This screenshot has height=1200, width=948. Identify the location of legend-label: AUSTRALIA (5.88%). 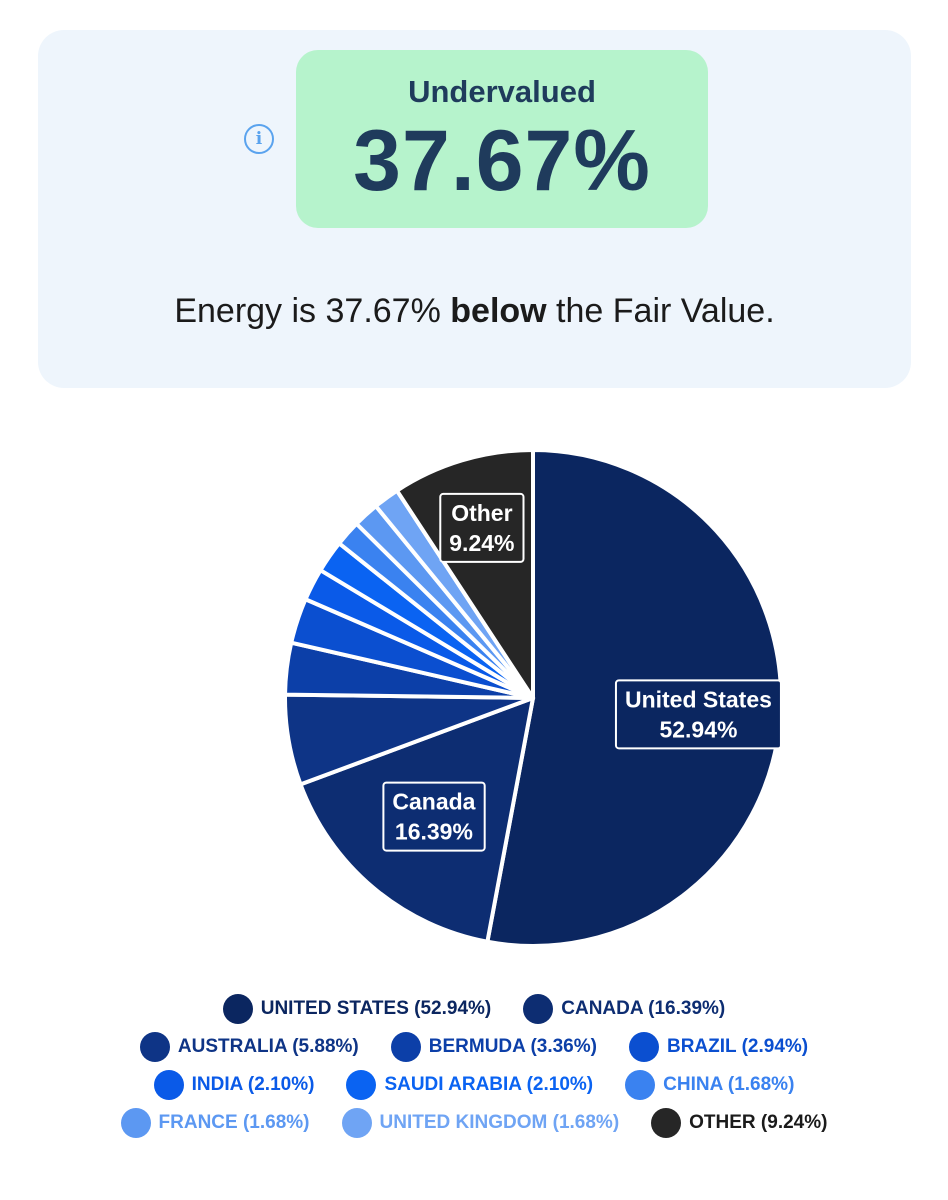
(268, 1046).